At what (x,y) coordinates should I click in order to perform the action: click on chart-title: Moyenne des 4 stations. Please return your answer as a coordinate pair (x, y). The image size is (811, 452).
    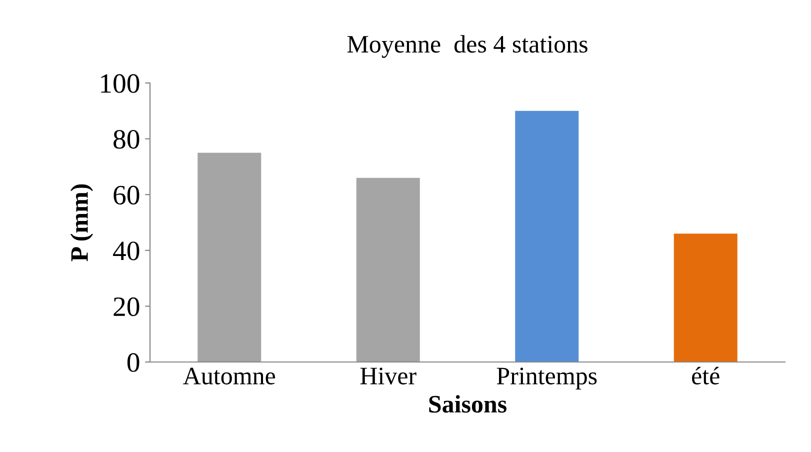
    Looking at the image, I should click on (467, 46).